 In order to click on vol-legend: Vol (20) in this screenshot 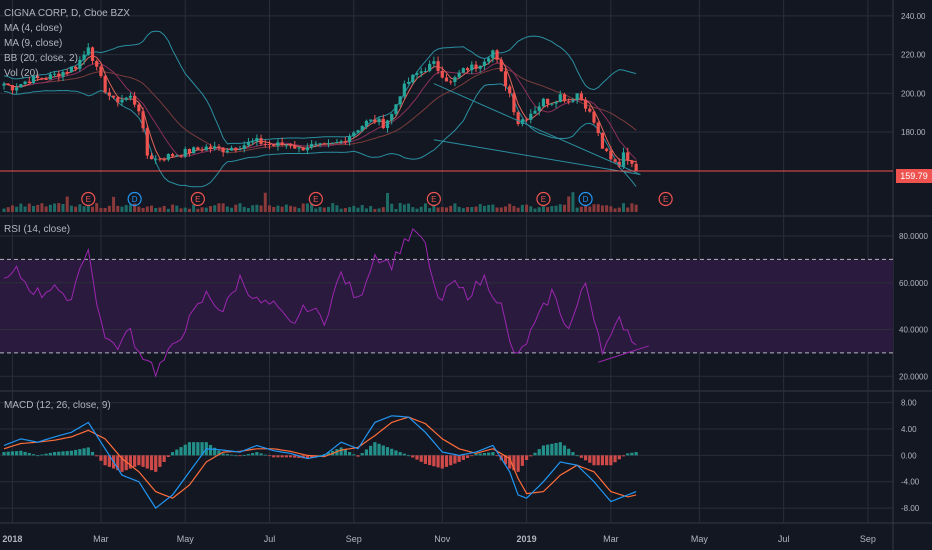, I will do `click(21, 73)`.